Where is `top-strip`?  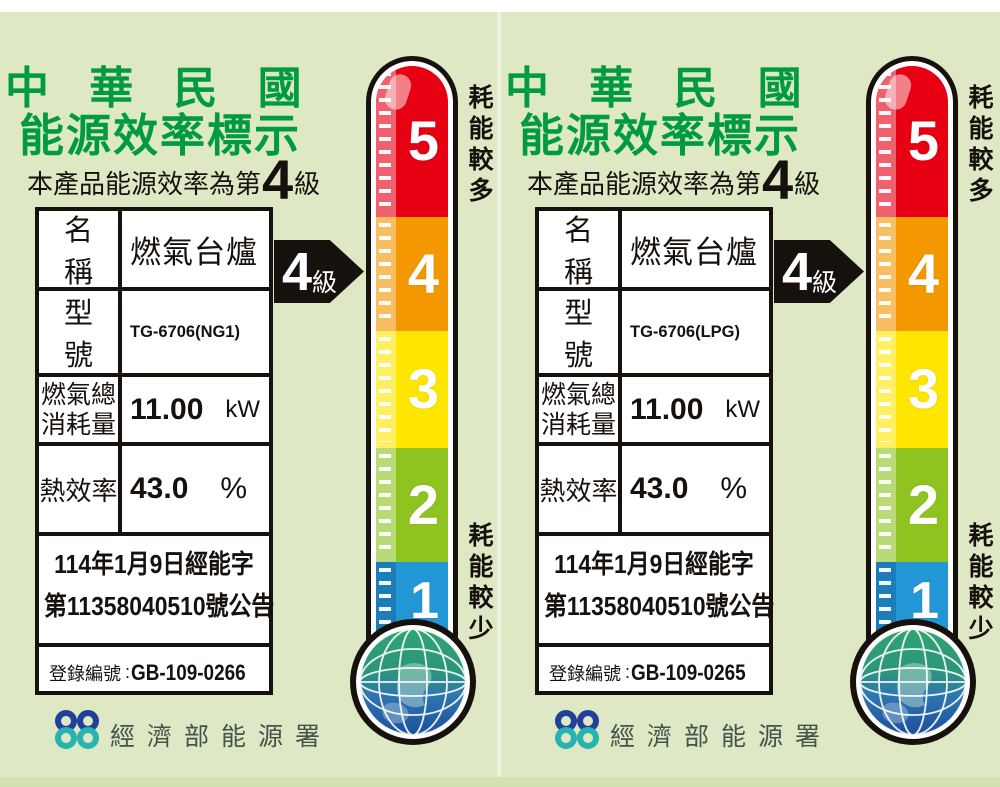 top-strip is located at coordinates (500, 6).